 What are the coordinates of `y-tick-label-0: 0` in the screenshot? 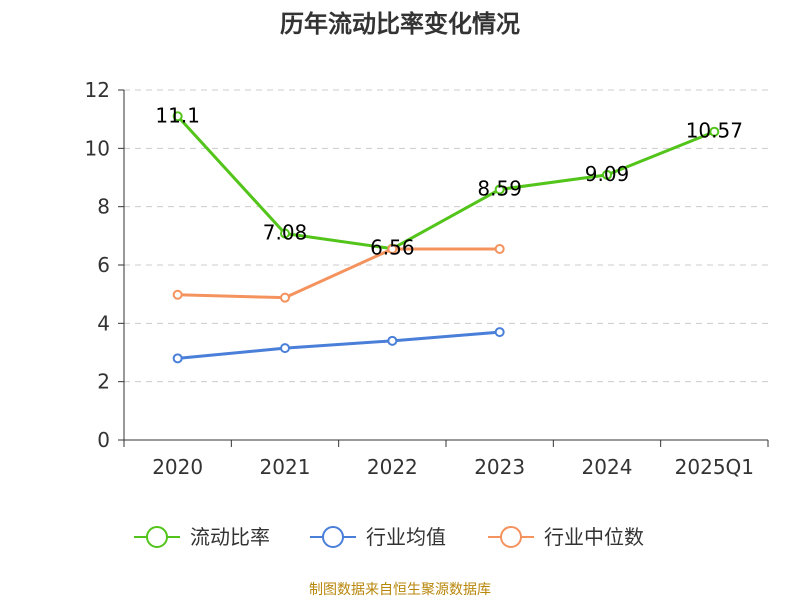 It's located at (103, 440).